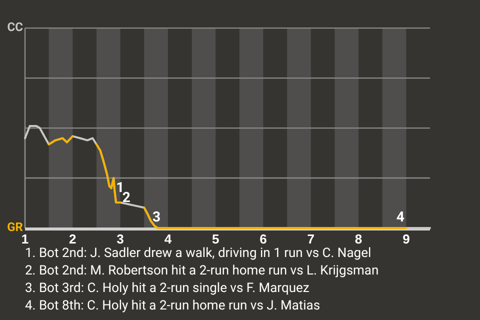 This screenshot has width=480, height=320. I want to click on x-tick-label: 3, so click(120, 239).